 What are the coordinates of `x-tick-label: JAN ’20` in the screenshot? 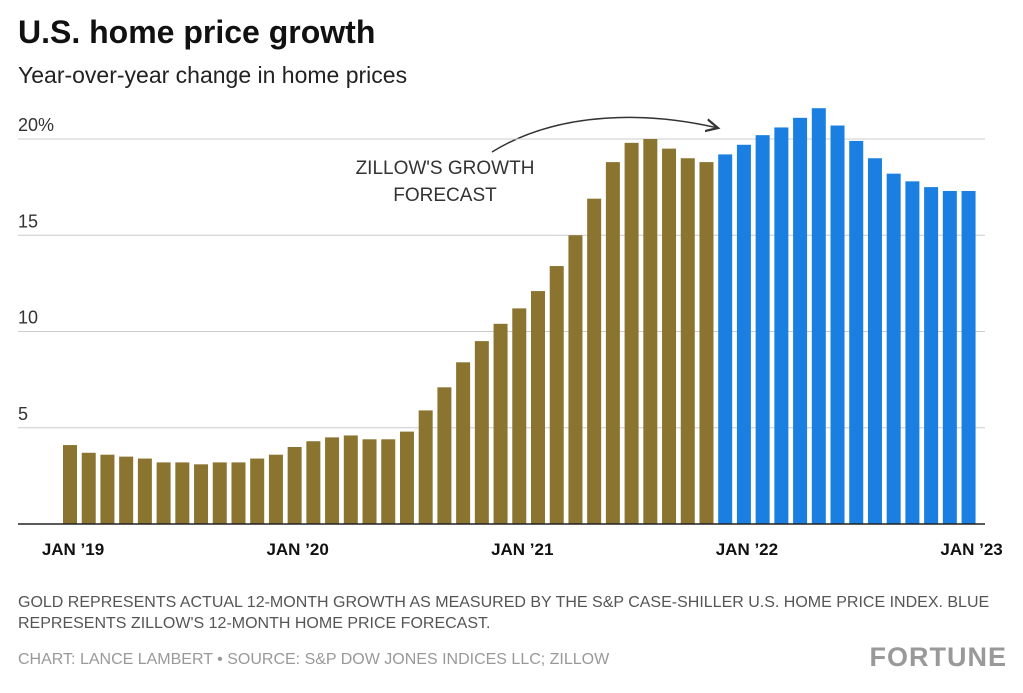 It's located at (297, 549).